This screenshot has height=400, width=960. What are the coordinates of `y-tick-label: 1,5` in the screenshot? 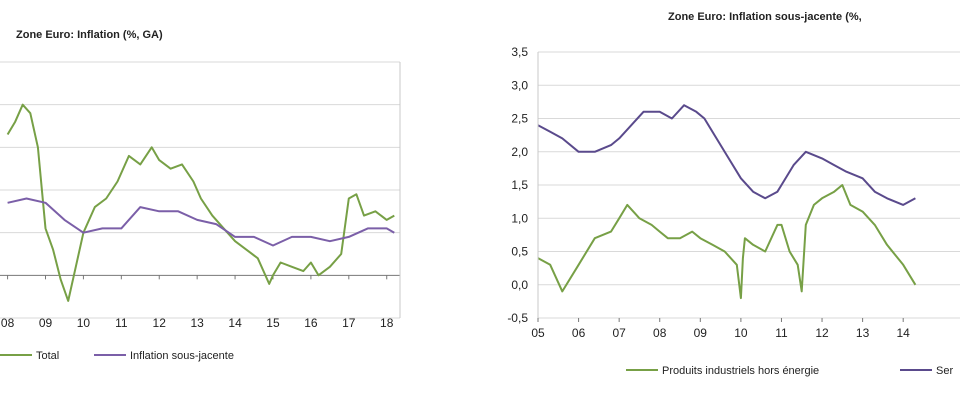 It's located at (519, 185).